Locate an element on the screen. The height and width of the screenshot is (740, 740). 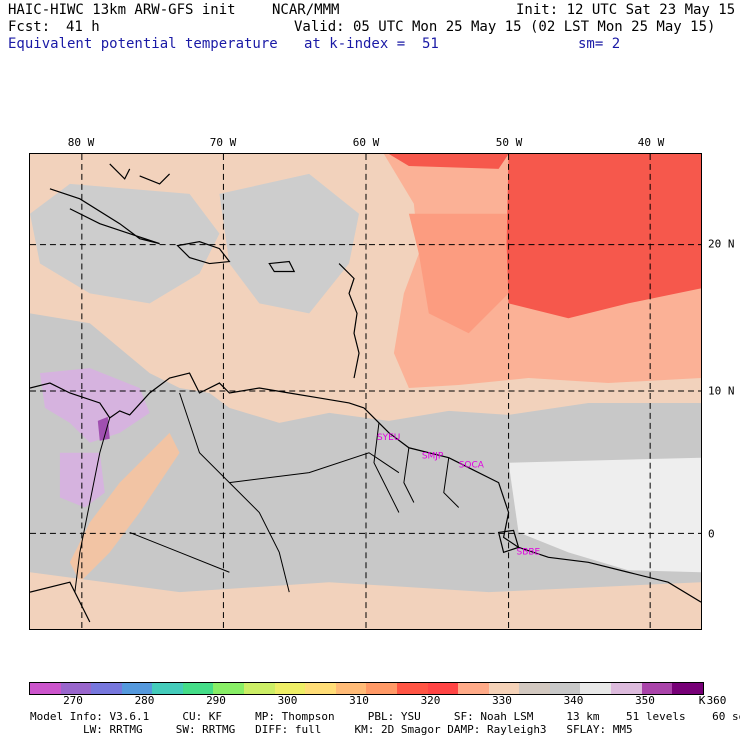
colorbar is located at coordinates (366, 688).